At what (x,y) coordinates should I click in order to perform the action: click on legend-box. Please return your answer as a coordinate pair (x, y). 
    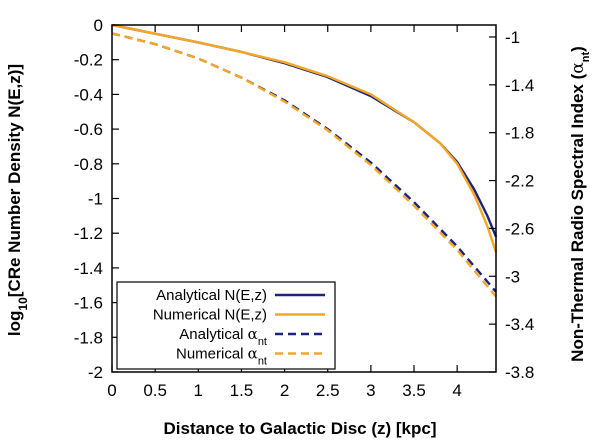
    Looking at the image, I should click on (226, 325).